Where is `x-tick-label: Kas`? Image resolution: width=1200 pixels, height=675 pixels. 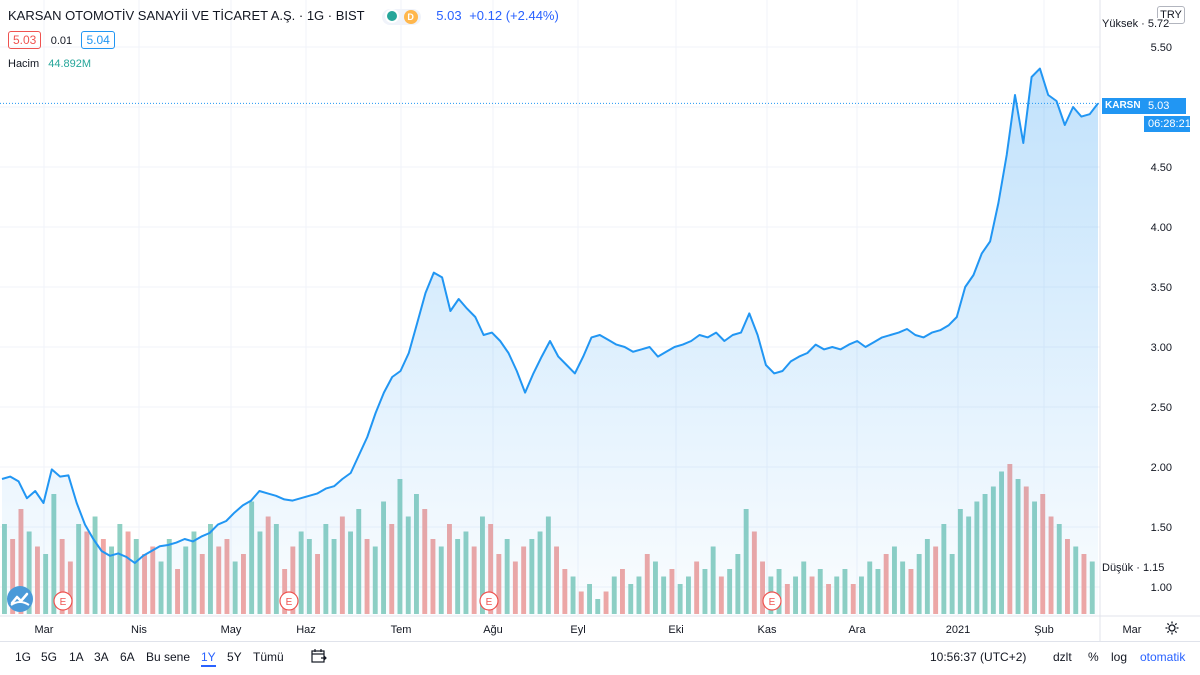
x-tick-label: Kas is located at coordinates (767, 630).